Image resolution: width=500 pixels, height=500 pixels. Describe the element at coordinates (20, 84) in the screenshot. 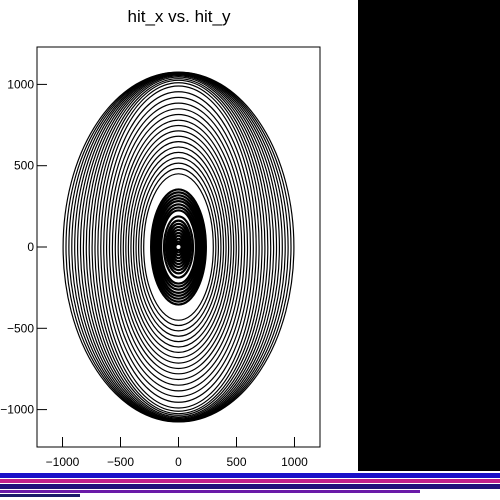

I see `y-tick-label-4: 1000` at that location.